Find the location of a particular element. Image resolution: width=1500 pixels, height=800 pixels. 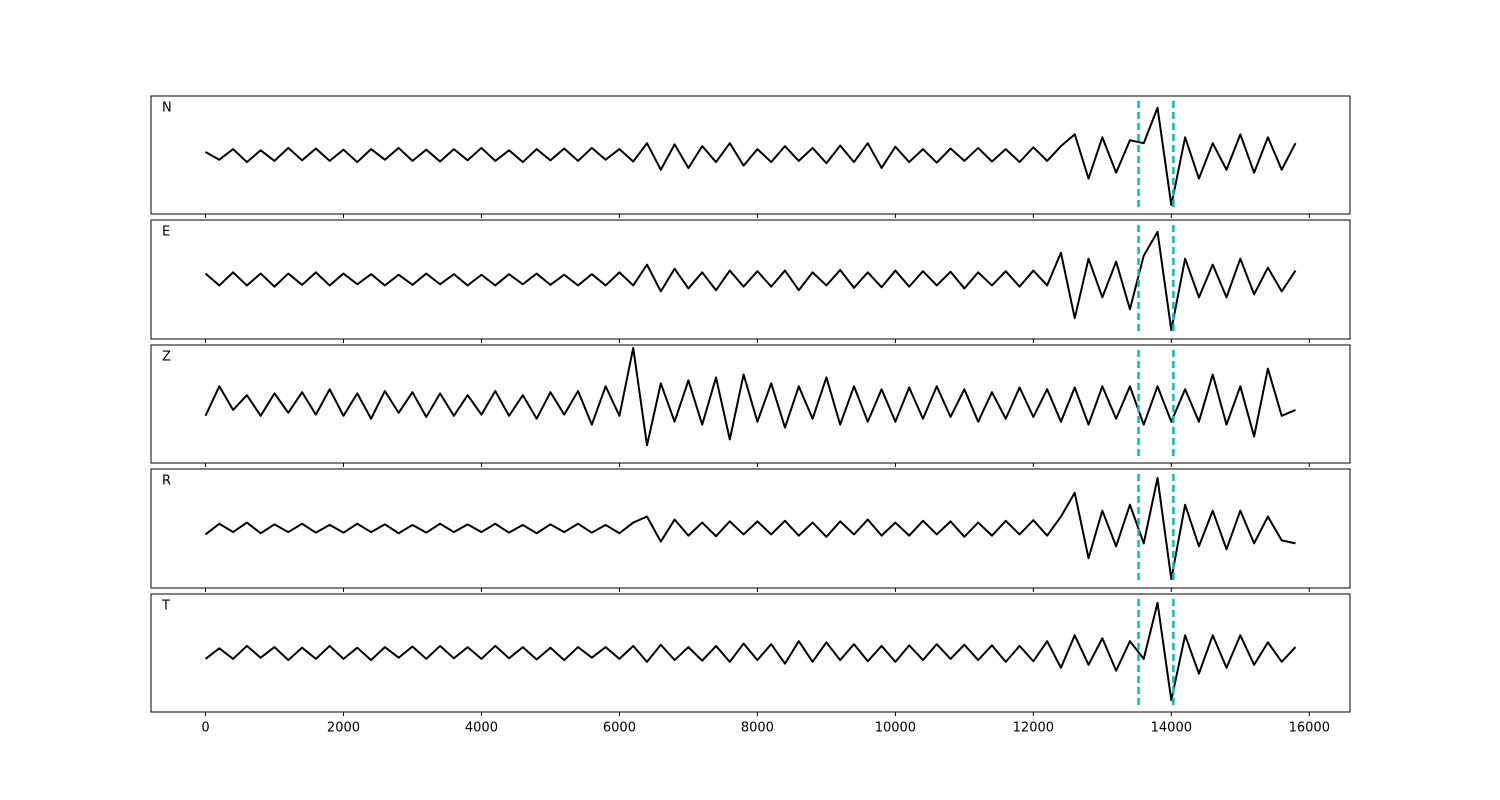

panel-label: Z is located at coordinates (166, 357).